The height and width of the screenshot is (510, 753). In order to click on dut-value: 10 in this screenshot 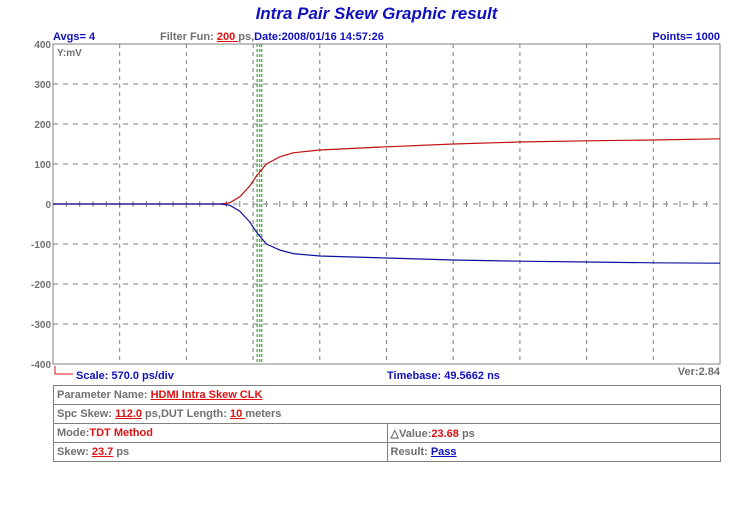, I will do `click(238, 414)`.